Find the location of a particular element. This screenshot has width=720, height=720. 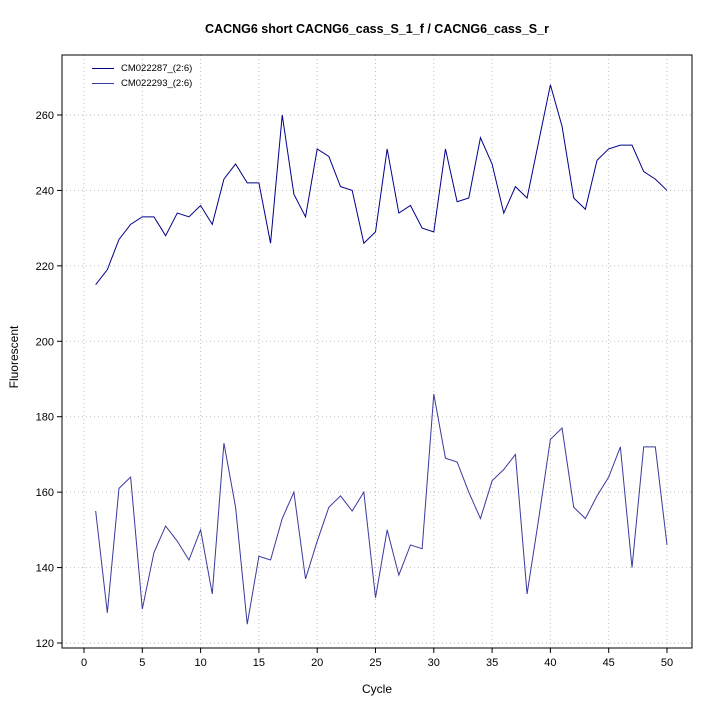

x-tick-label: 35 is located at coordinates (492, 663).